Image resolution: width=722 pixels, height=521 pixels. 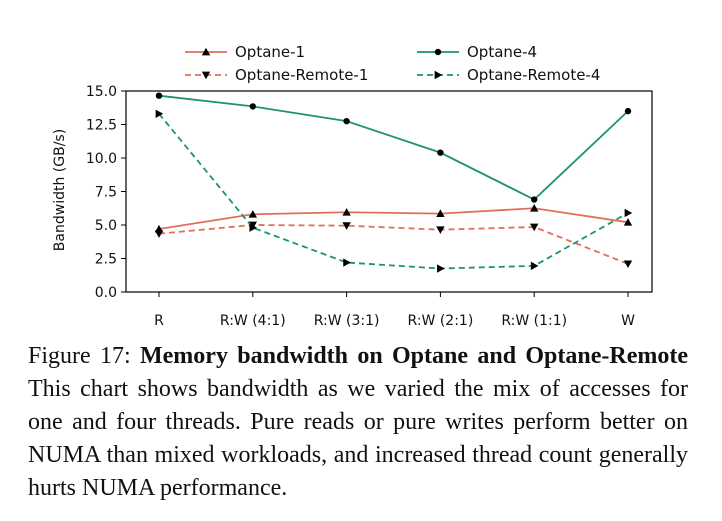 I want to click on legend-item: Optane-4, so click(x=477, y=52).